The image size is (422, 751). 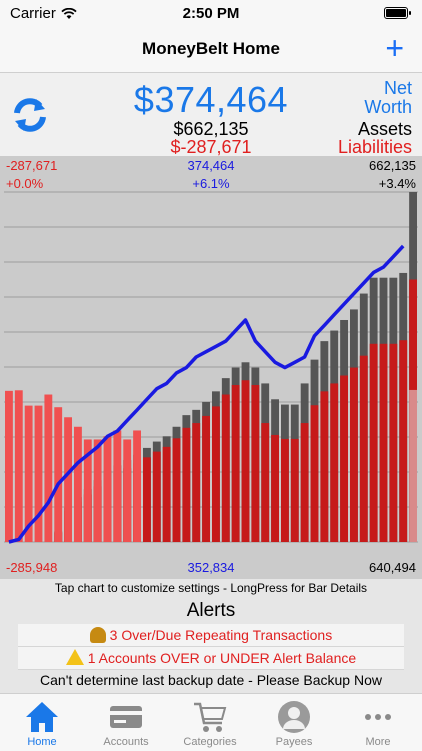 I want to click on alerts-title: Alerts, so click(x=211, y=610).